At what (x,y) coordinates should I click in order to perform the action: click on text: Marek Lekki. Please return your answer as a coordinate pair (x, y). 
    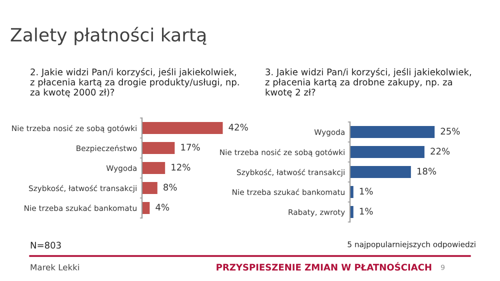
    Looking at the image, I should click on (54, 267).